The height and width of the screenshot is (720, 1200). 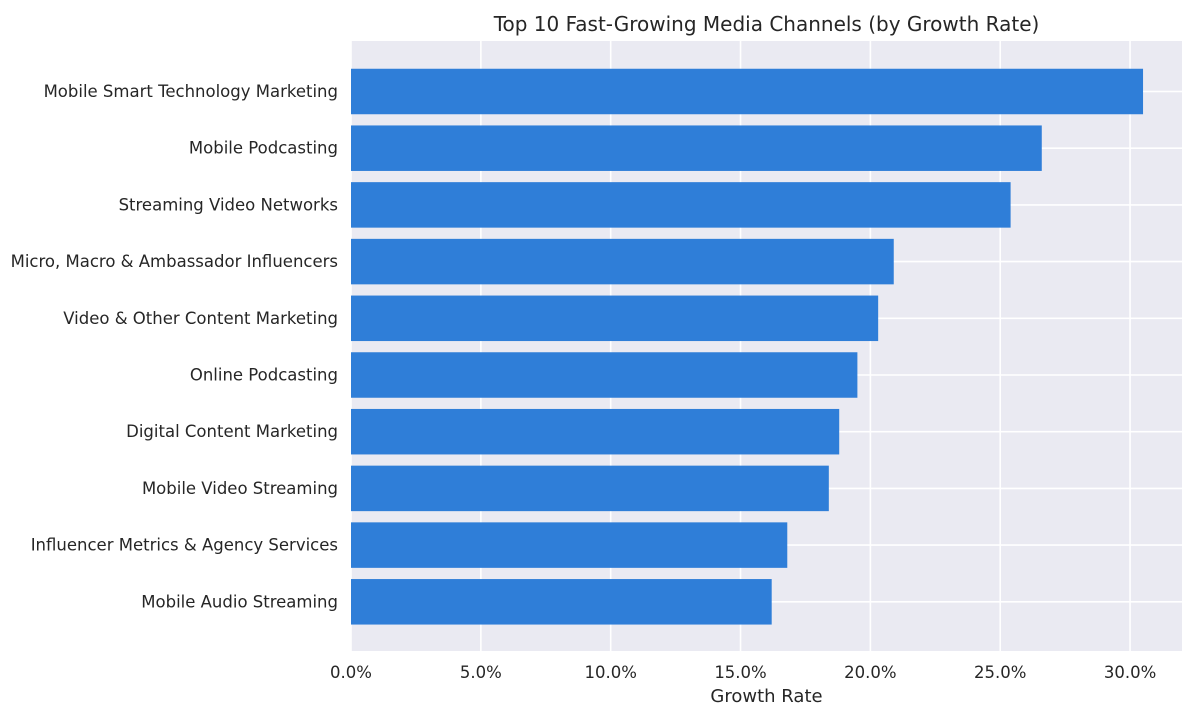 What do you see at coordinates (232, 431) in the screenshot?
I see `category-label: Digital Content Marketing` at bounding box center [232, 431].